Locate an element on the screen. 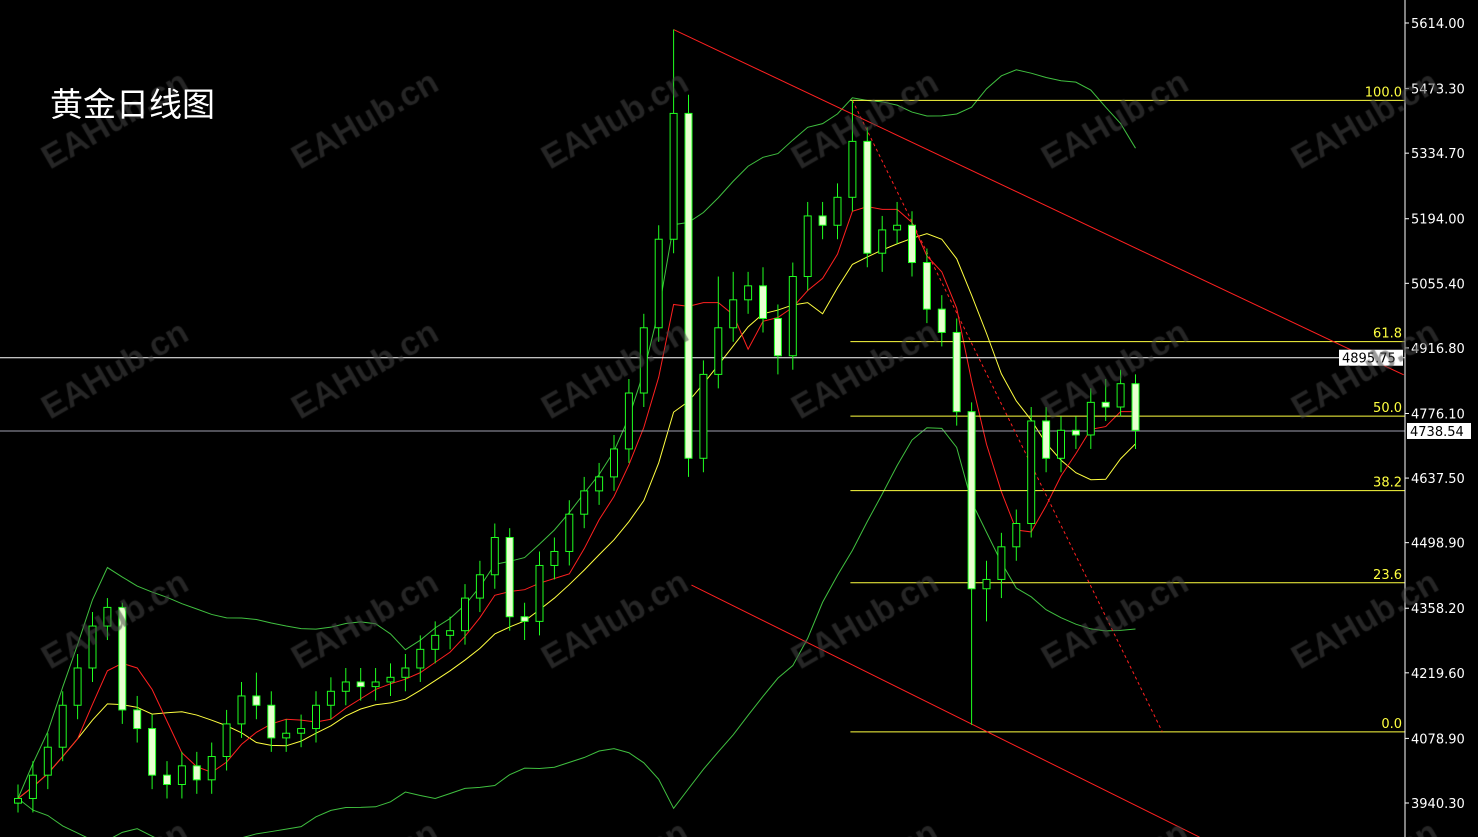 The height and width of the screenshot is (837, 1478). y-tick-label: 5614.00 is located at coordinates (1438, 24).